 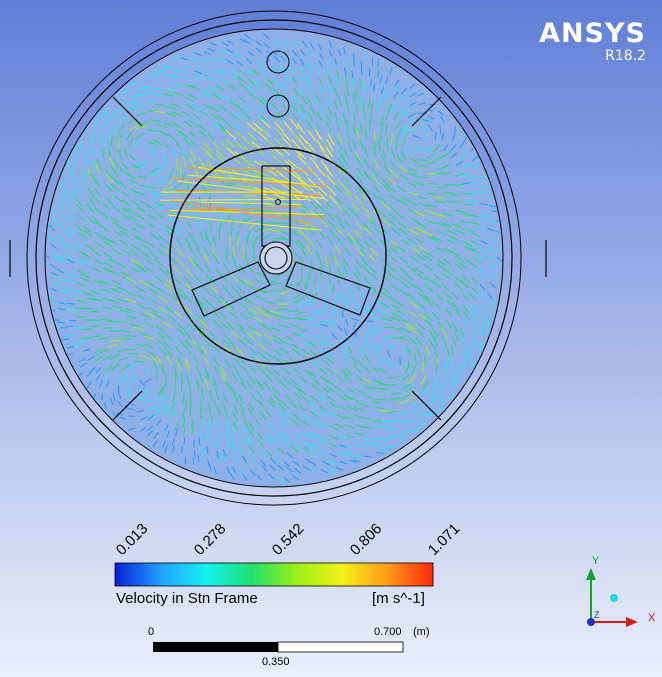 I want to click on brand-version: R18.2, so click(x=592, y=56).